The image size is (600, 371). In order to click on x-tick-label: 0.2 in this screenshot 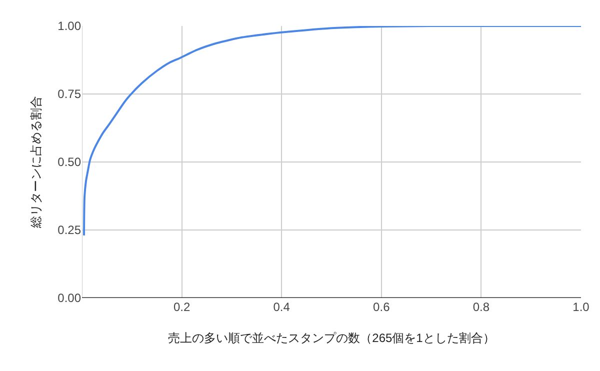, I will do `click(181, 307)`.